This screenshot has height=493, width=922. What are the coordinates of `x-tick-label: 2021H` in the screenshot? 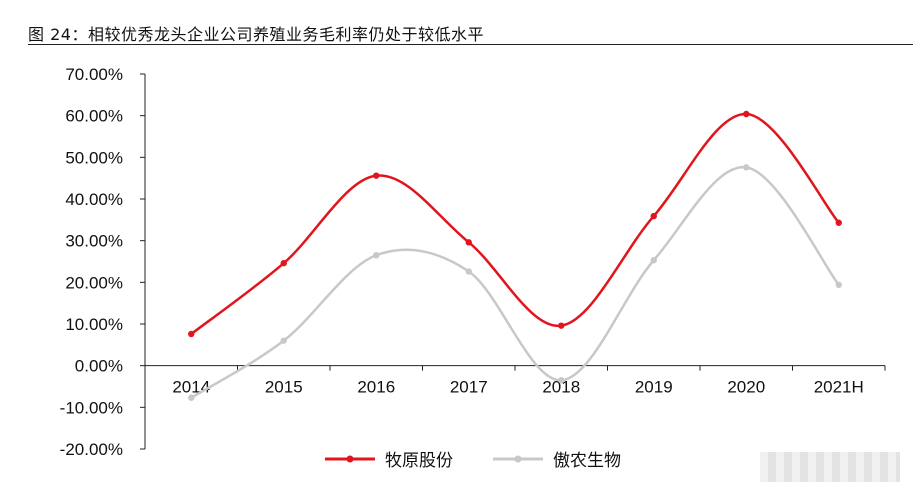 It's located at (839, 387).